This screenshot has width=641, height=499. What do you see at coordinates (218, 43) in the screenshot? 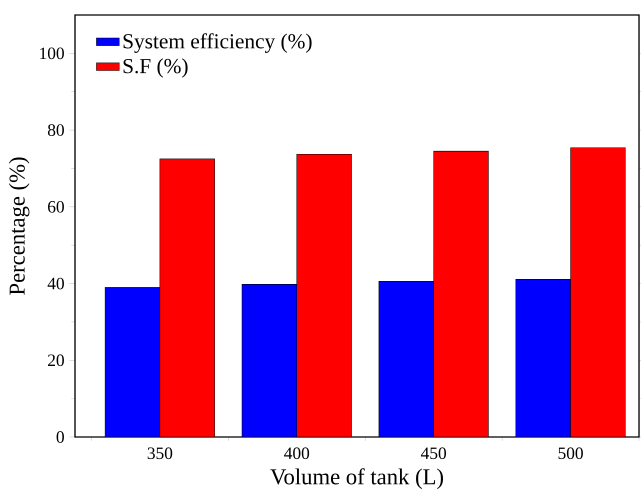
I see `legend-label: System efficiency (%)` at bounding box center [218, 43].